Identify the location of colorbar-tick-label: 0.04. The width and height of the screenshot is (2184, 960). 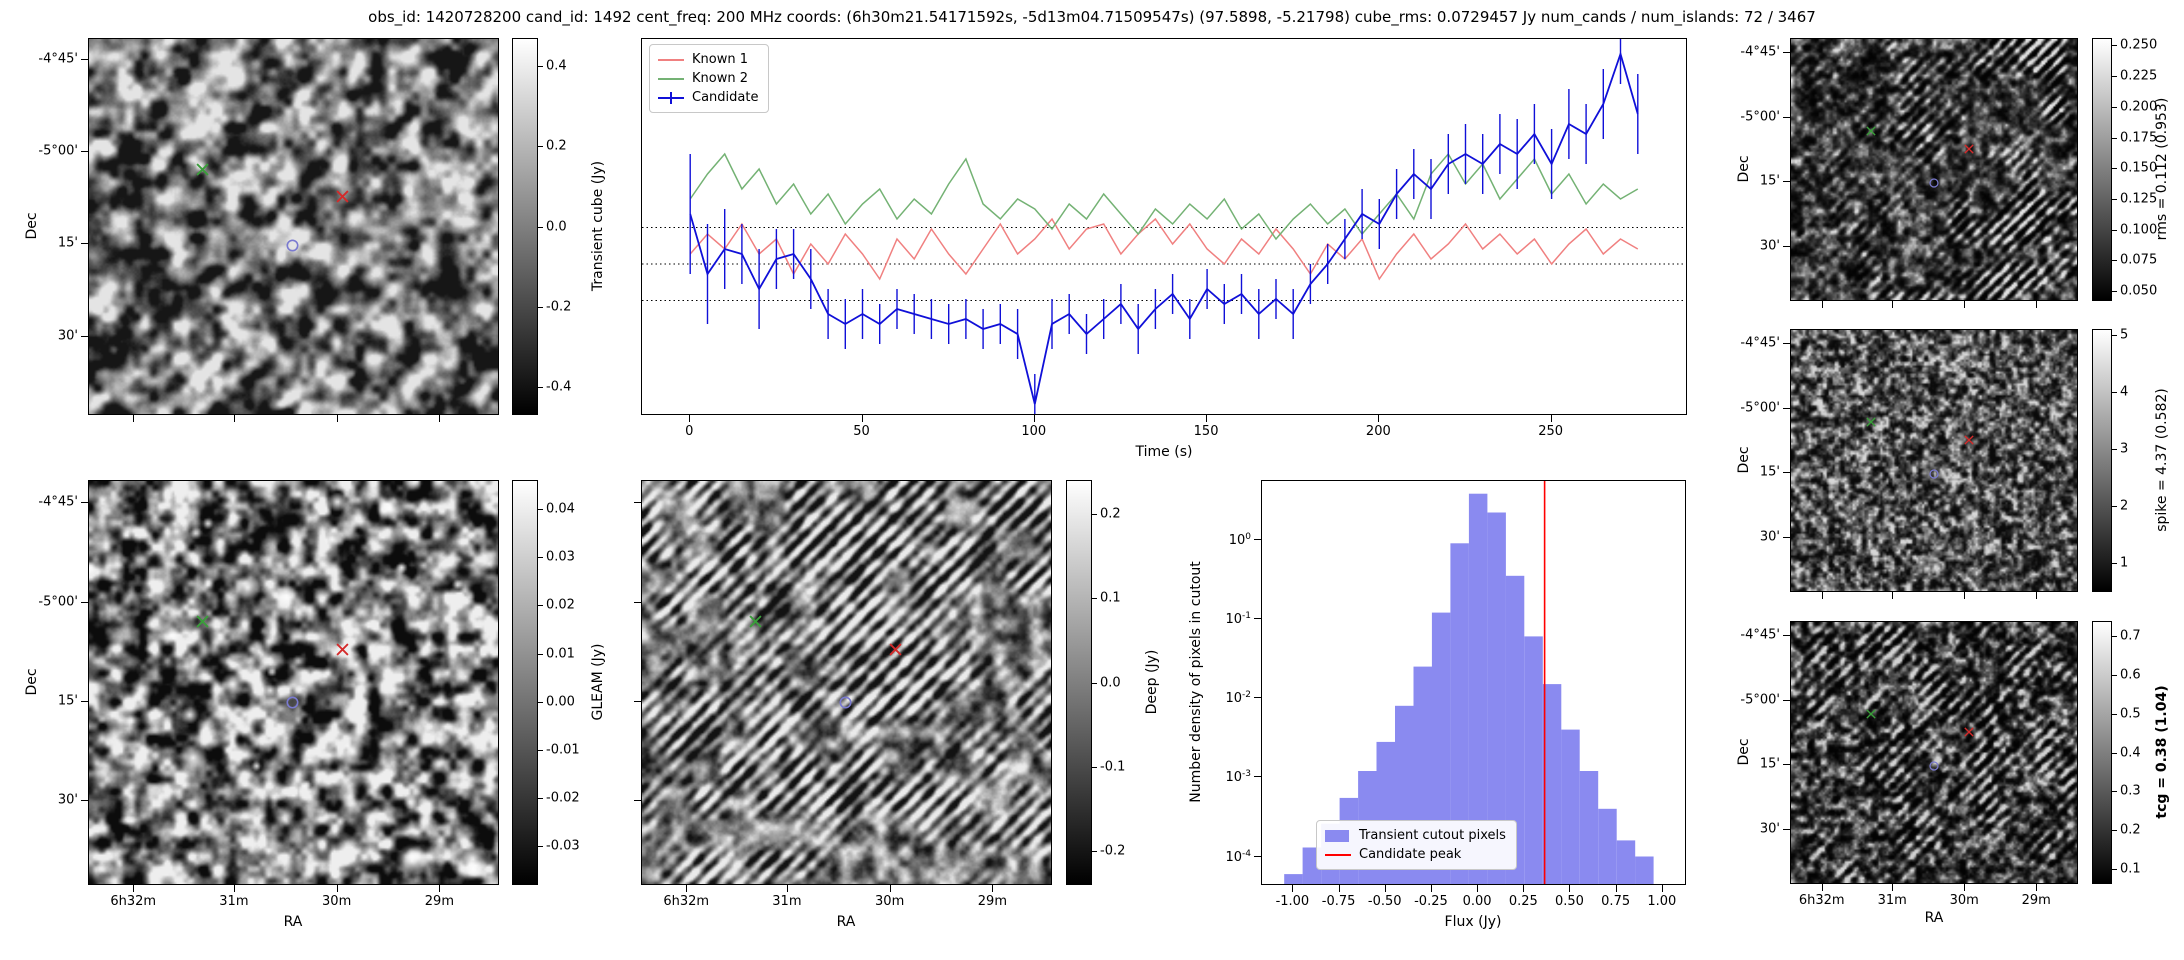
(560, 509).